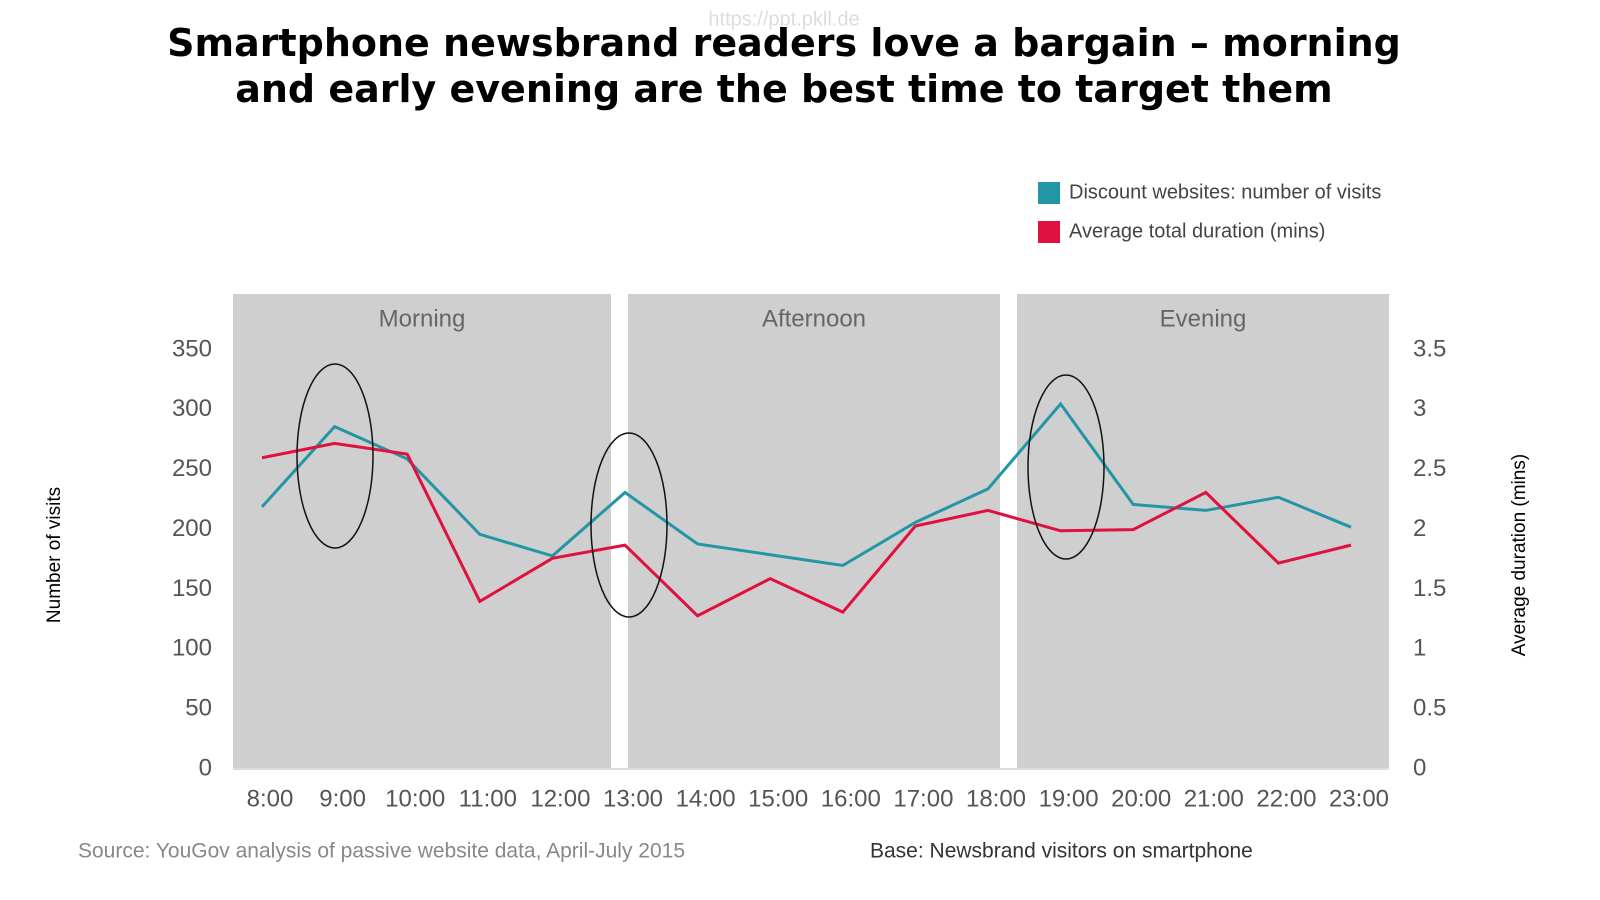  Describe the element at coordinates (1429, 348) in the screenshot. I see `y2-tick-label: 3.5` at that location.